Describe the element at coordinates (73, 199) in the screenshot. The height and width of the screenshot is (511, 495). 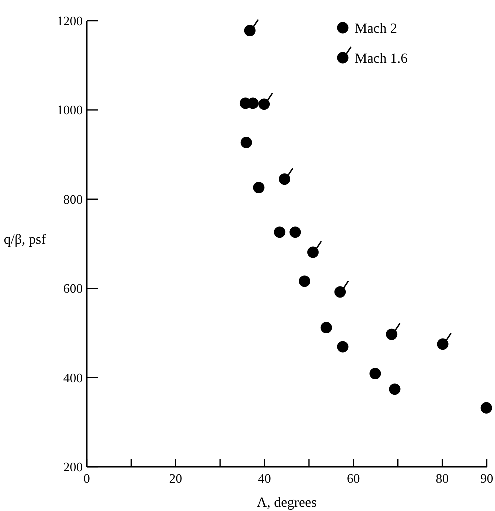
I see `y-tick-label: 800` at that location.